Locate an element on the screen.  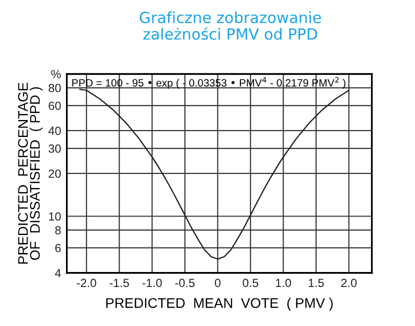
y-tick-label: 60 is located at coordinates (54, 106).